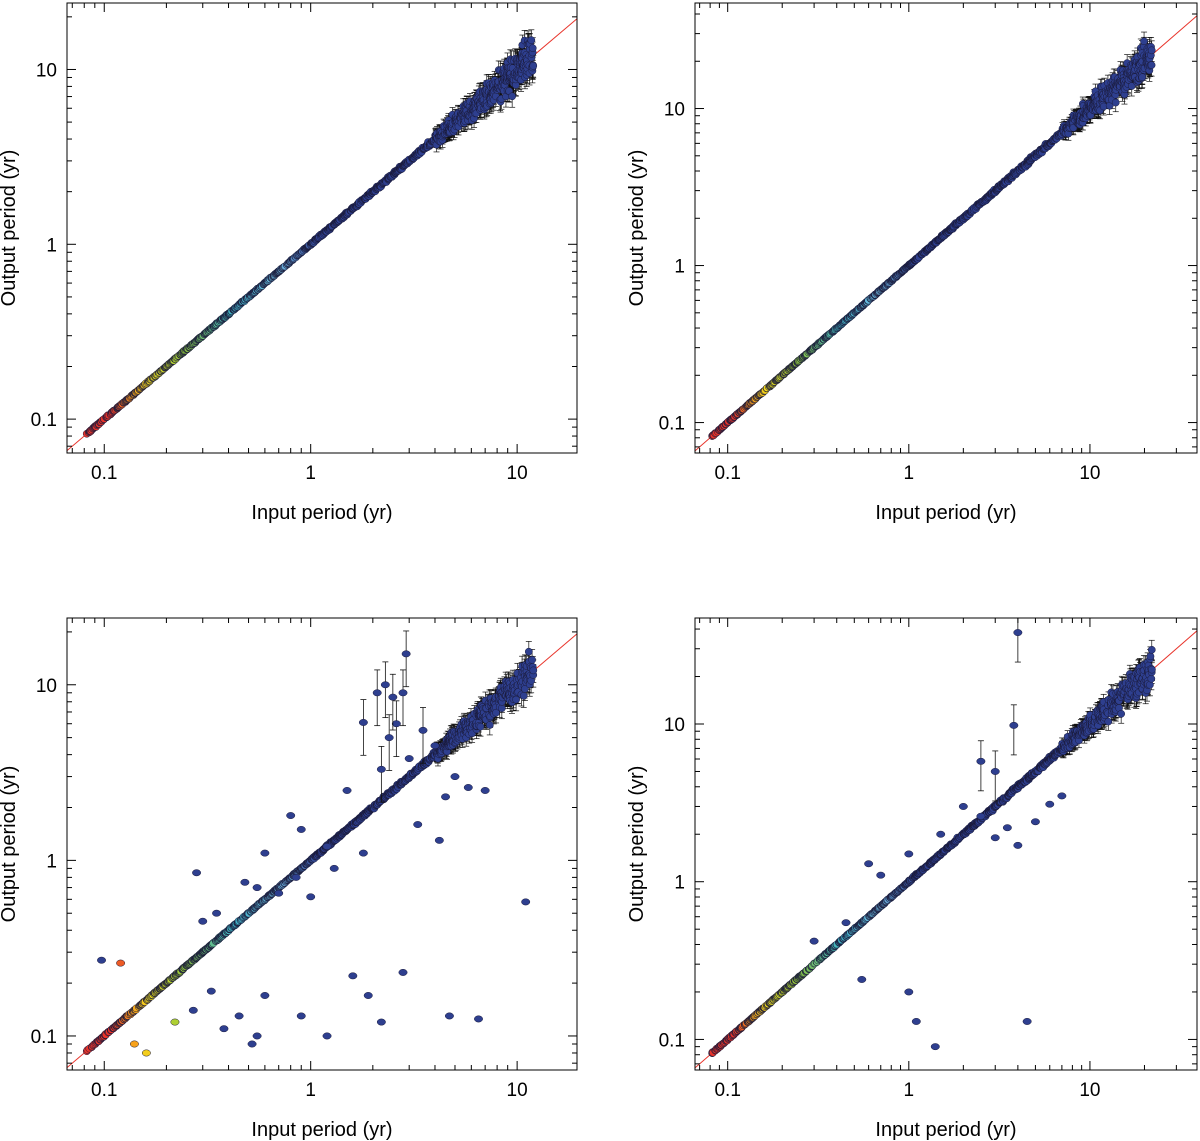 This screenshot has height=1141, width=1200. I want to click on x-tick-label: 0.1, so click(104, 473).